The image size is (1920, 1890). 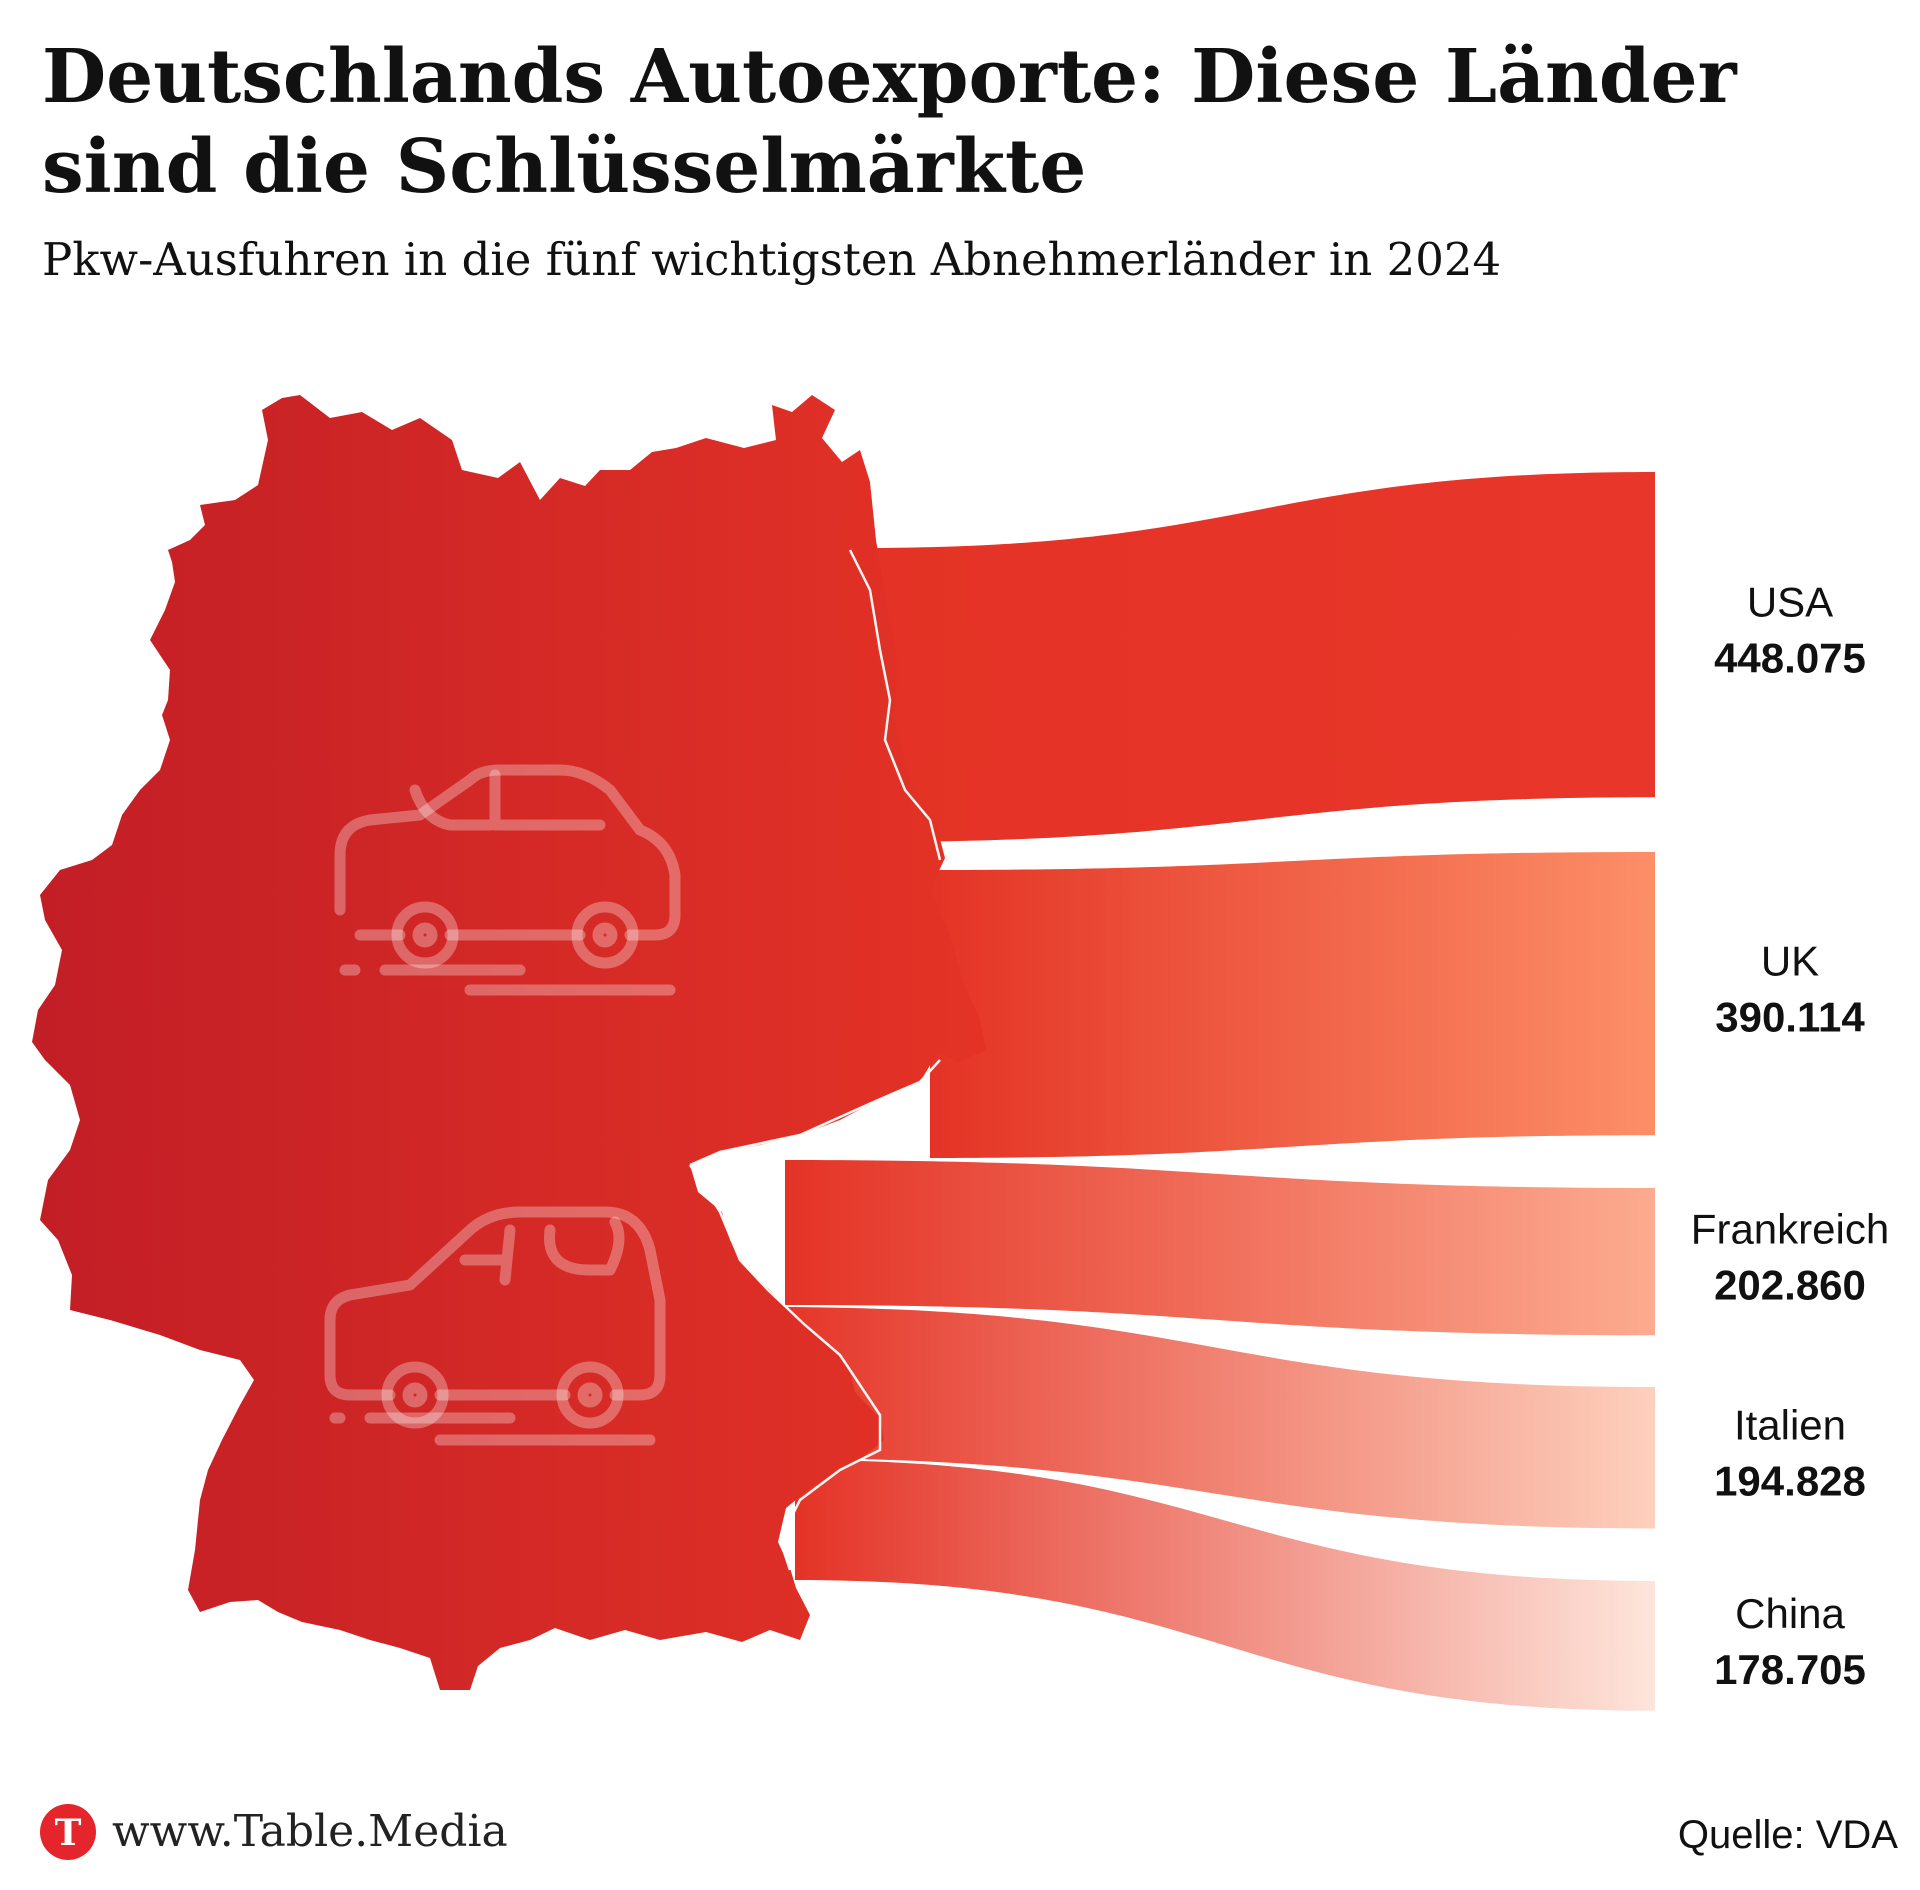 I want to click on category-label: UK, so click(x=1790, y=961).